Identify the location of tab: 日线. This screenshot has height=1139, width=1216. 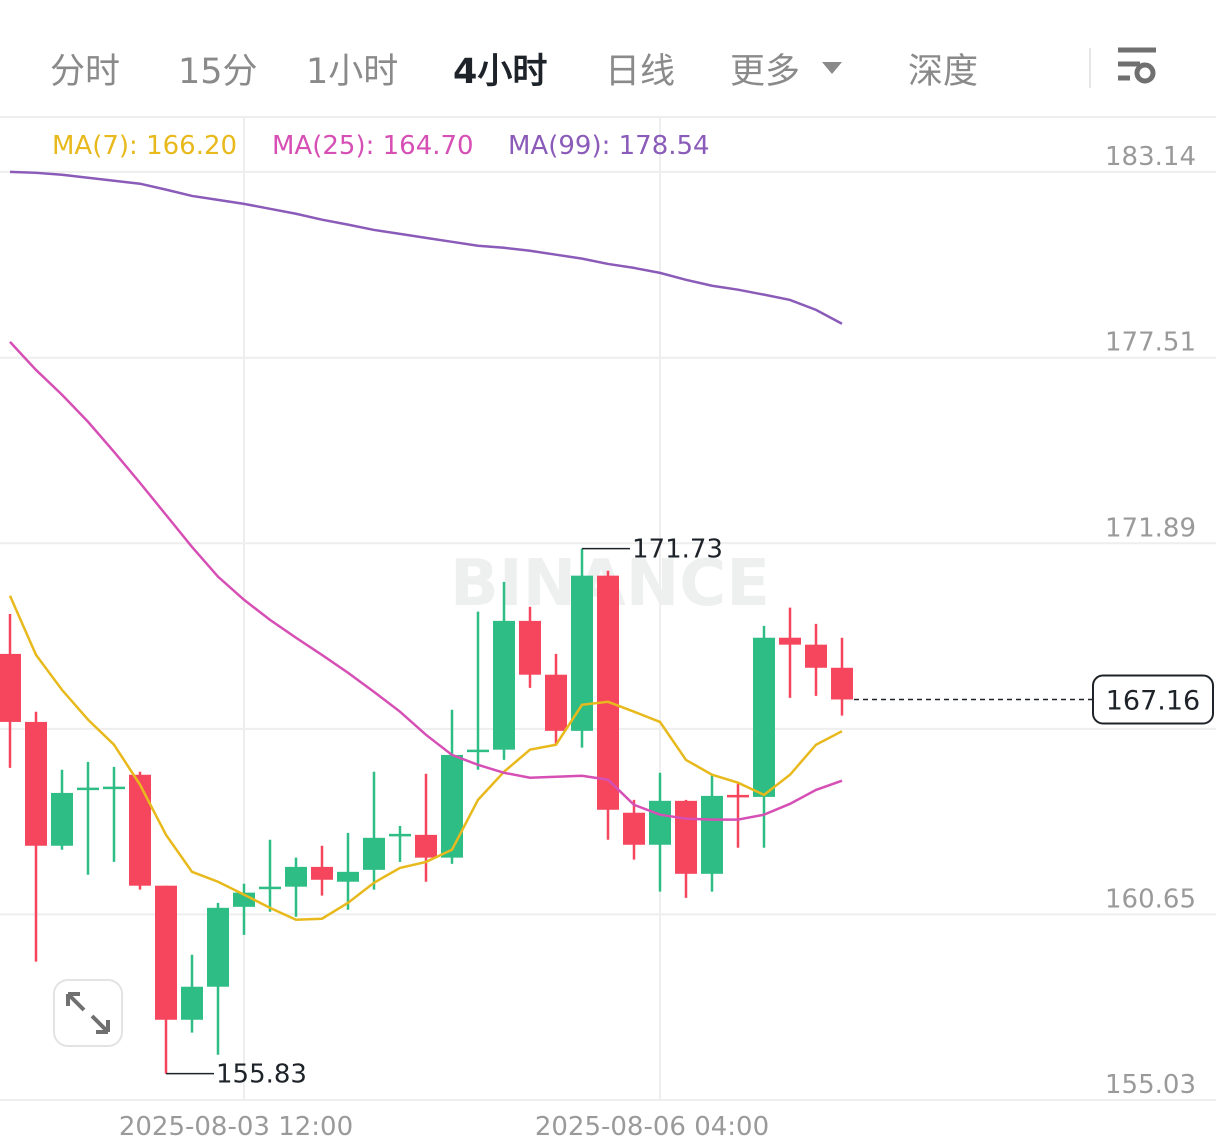
(640, 72).